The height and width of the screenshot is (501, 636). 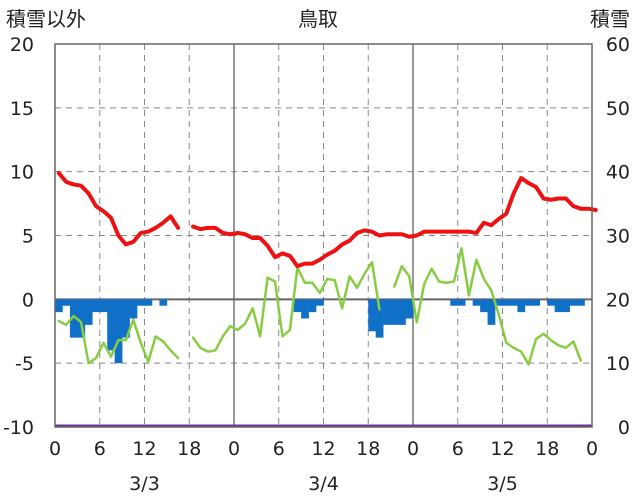 What do you see at coordinates (28, 237) in the screenshot?
I see `y-tick-label-left: 5` at bounding box center [28, 237].